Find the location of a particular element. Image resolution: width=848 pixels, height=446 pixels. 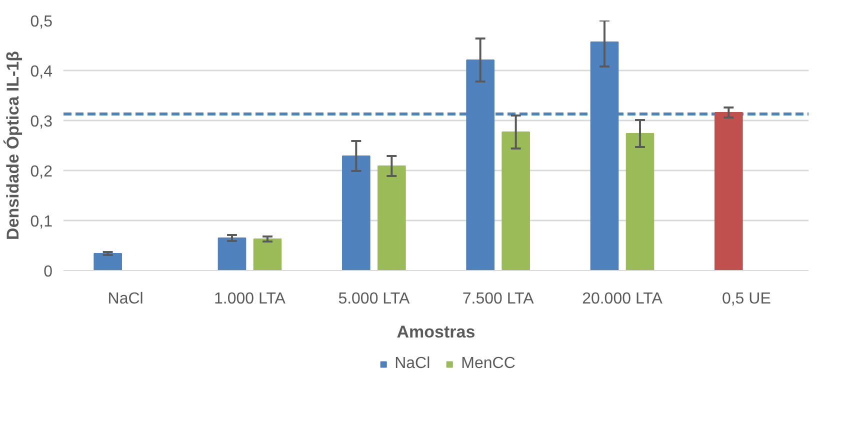

x-tick-label: 20.000 LTA is located at coordinates (622, 299).